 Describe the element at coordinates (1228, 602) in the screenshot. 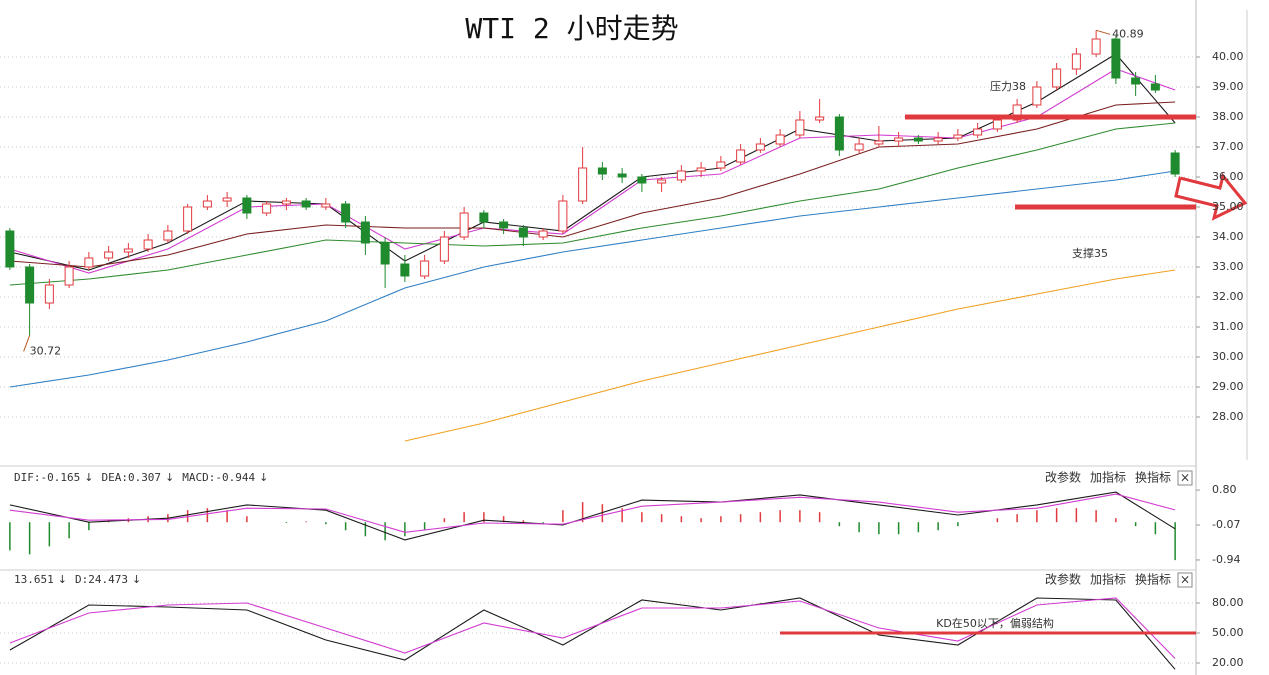

I see `y-tick-label: 80.00` at that location.